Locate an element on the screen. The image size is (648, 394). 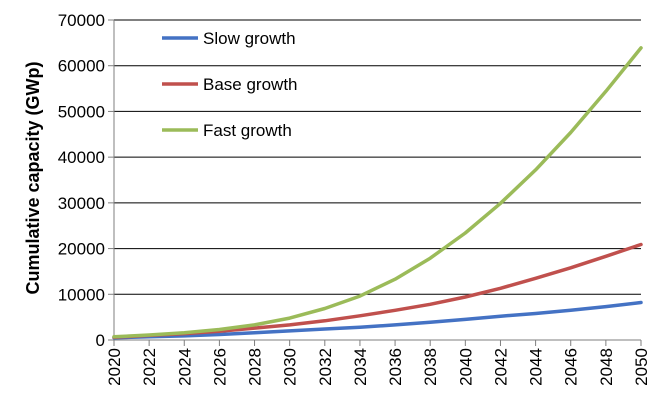
y-tick-label: 40000 is located at coordinates (81, 157).